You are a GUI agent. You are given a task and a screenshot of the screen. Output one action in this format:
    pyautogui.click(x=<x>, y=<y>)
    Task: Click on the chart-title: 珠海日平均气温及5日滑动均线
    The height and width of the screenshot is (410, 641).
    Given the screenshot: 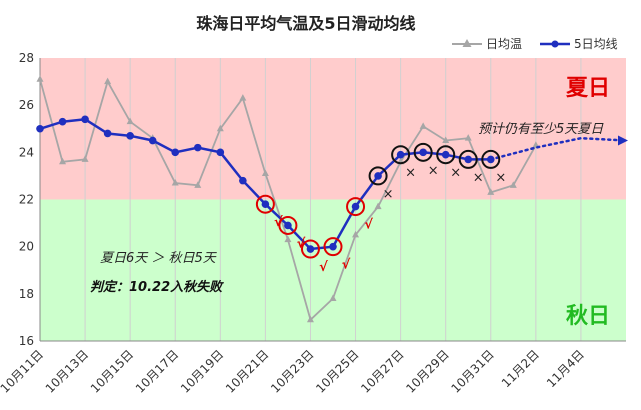 What is the action you would take?
    pyautogui.click(x=305, y=23)
    